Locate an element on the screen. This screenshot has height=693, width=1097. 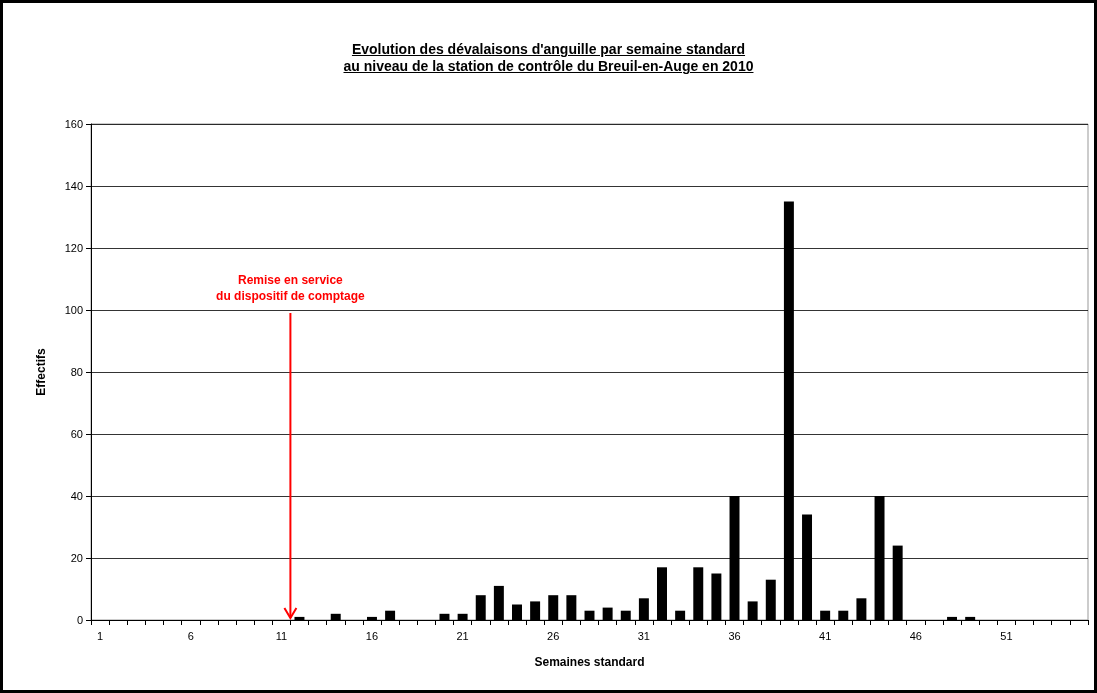
x-tick-label: 26 is located at coordinates (553, 635).